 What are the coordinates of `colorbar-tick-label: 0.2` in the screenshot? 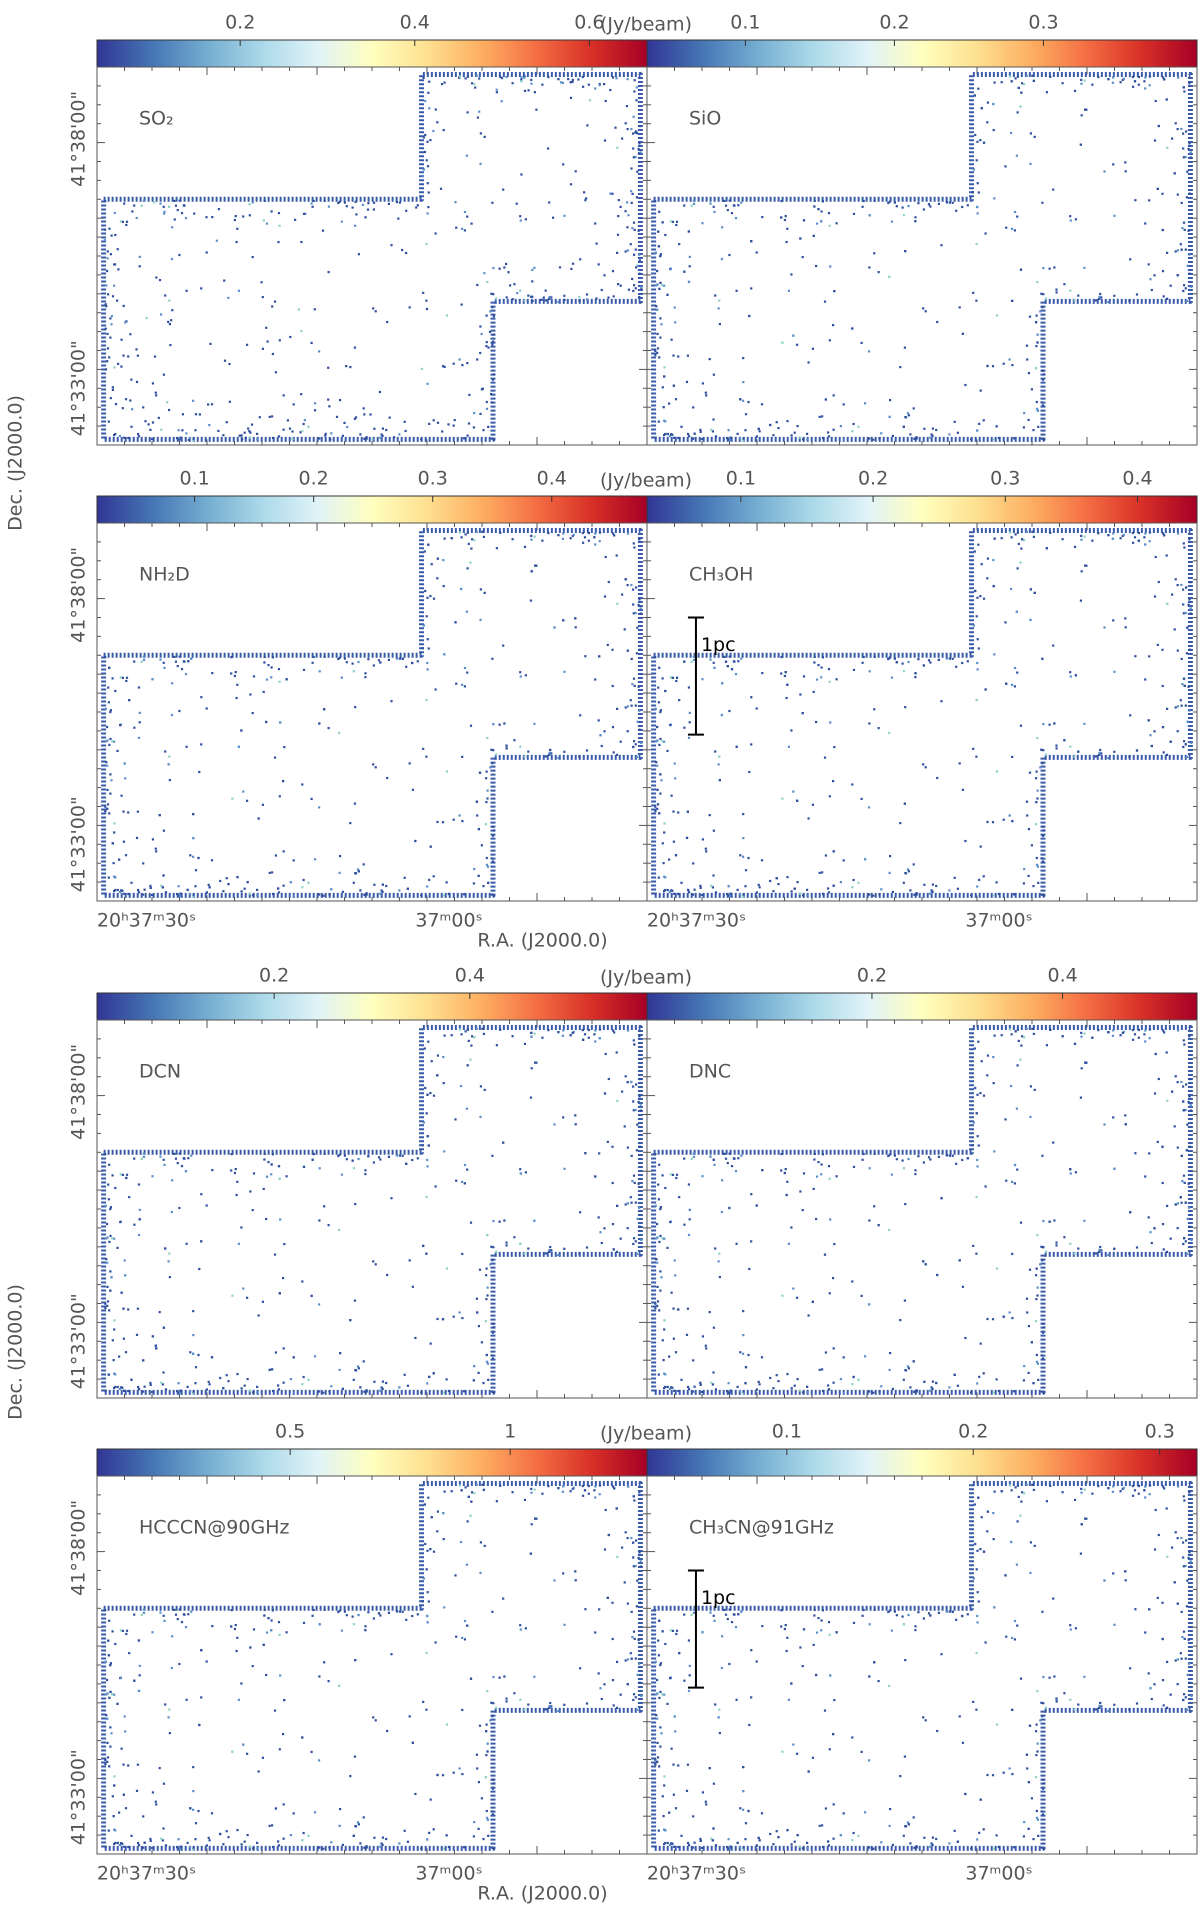 It's located at (873, 479).